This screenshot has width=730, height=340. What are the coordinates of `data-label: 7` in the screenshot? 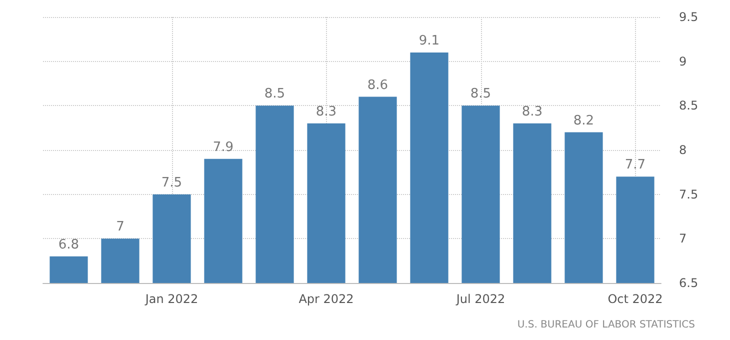 It's located at (120, 227).